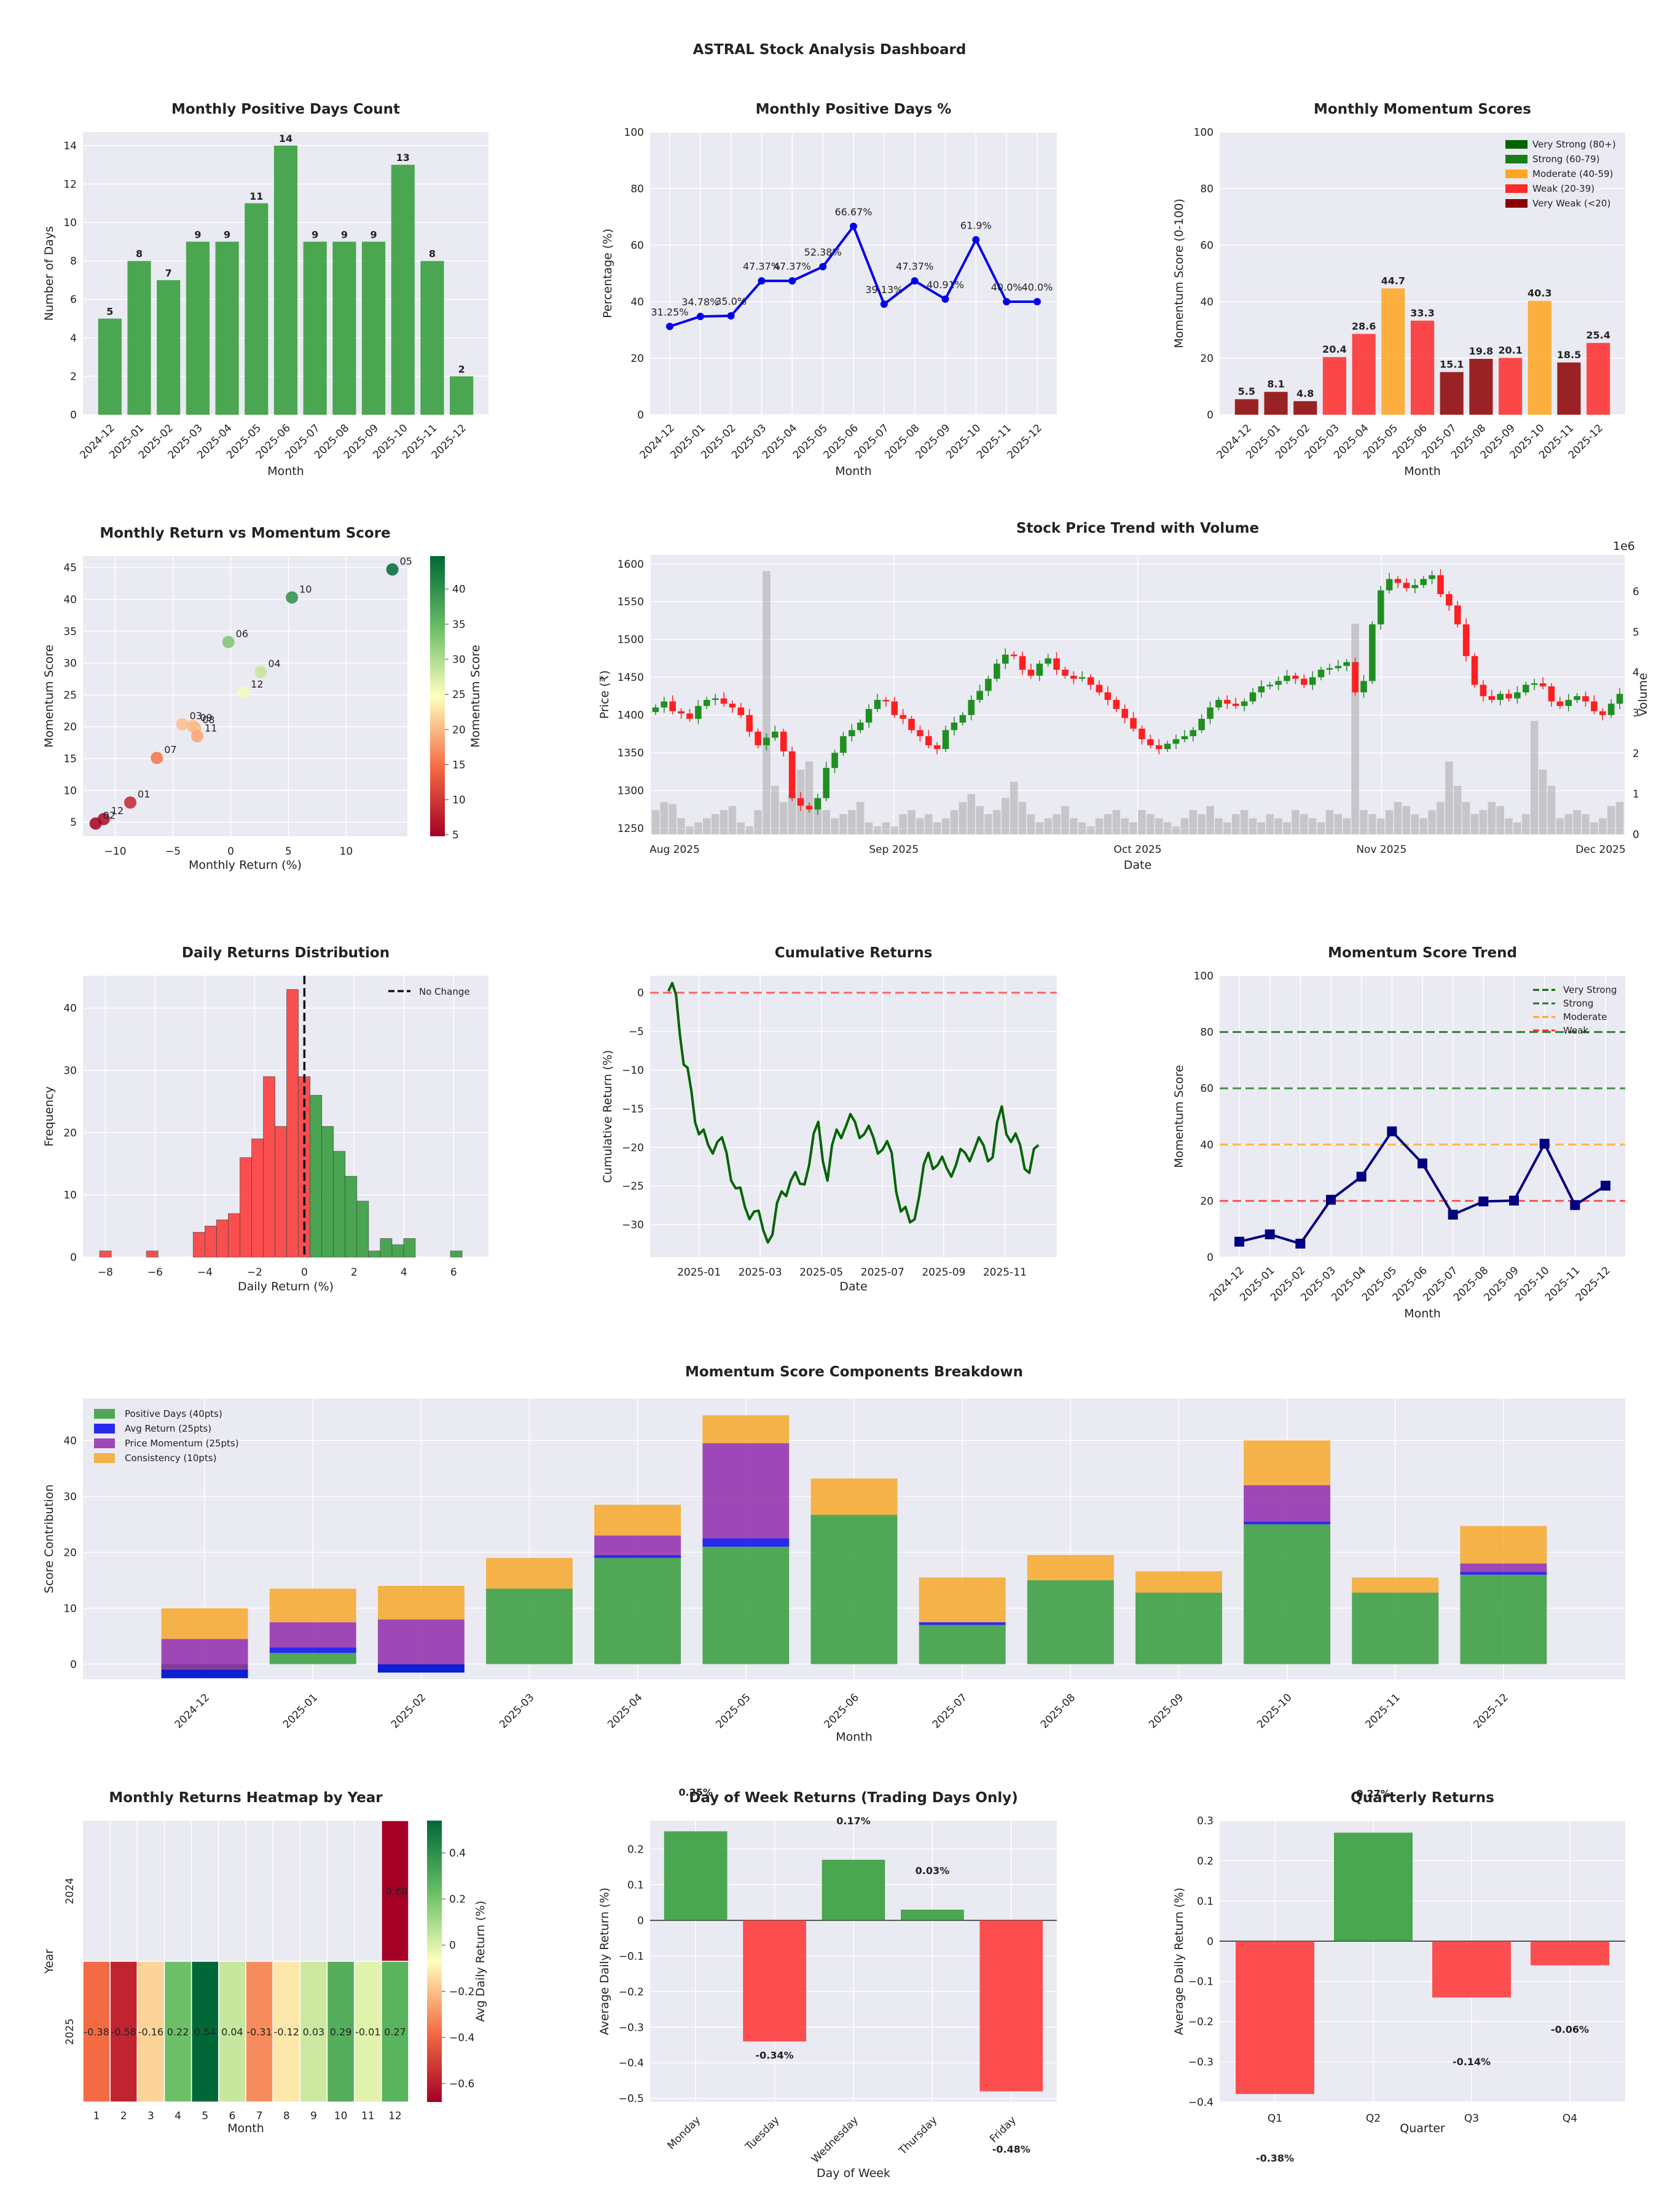 Image resolution: width=1659 pixels, height=2212 pixels. Describe the element at coordinates (1422, 953) in the screenshot. I see `chart-title: Momentum Score Trend` at that location.